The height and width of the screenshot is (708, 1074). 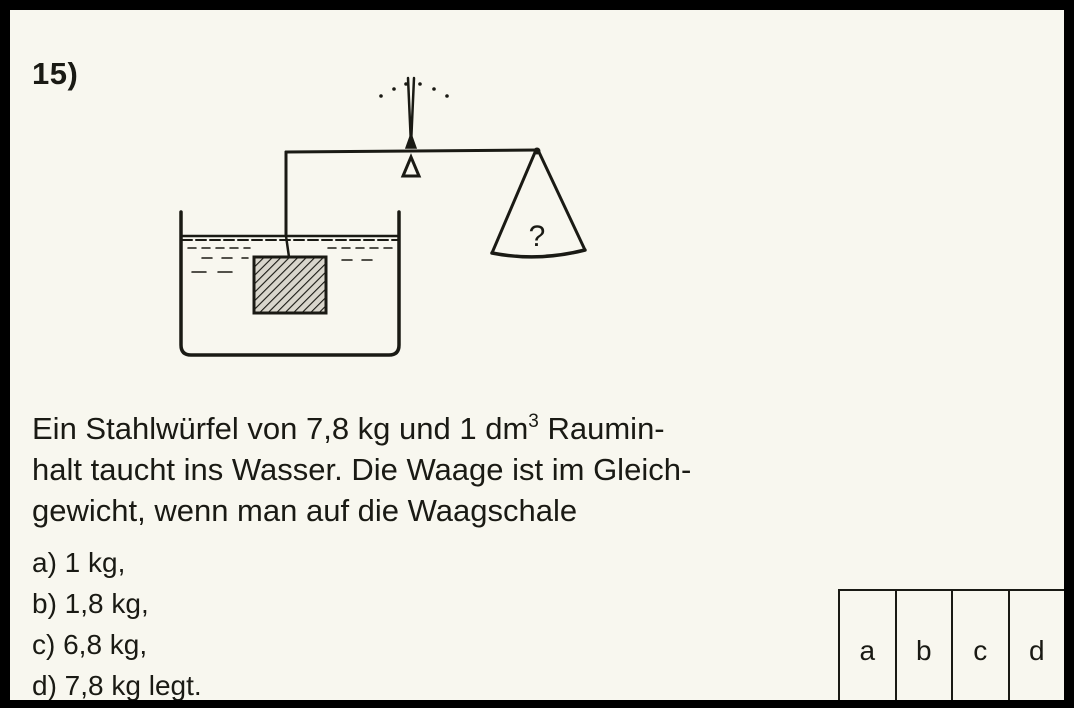 What do you see at coordinates (55, 73) in the screenshot?
I see `problem-number: 15)` at bounding box center [55, 73].